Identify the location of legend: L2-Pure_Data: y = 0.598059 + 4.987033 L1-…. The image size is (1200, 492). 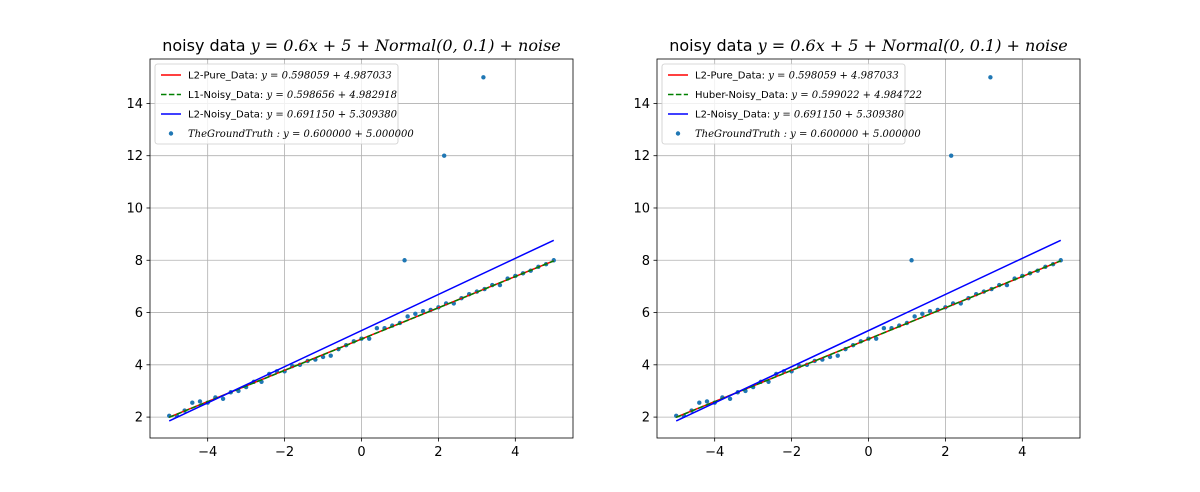
(284, 104).